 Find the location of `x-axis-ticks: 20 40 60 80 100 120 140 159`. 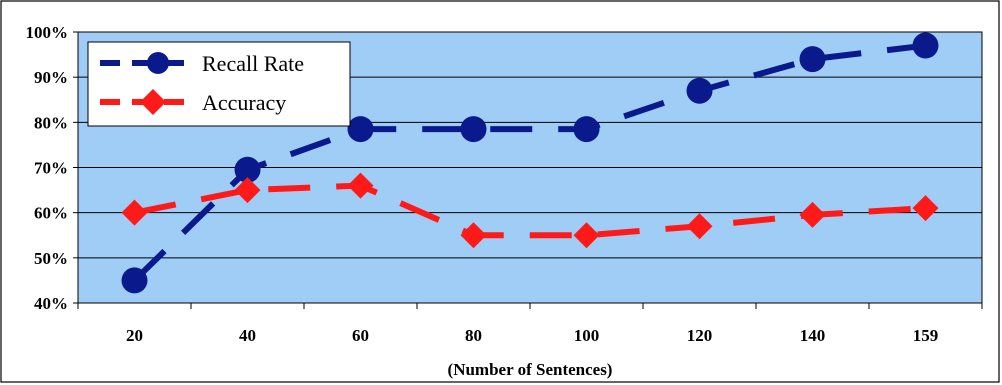

x-axis-ticks: 20 40 60 80 100 120 140 159 is located at coordinates (530, 324).